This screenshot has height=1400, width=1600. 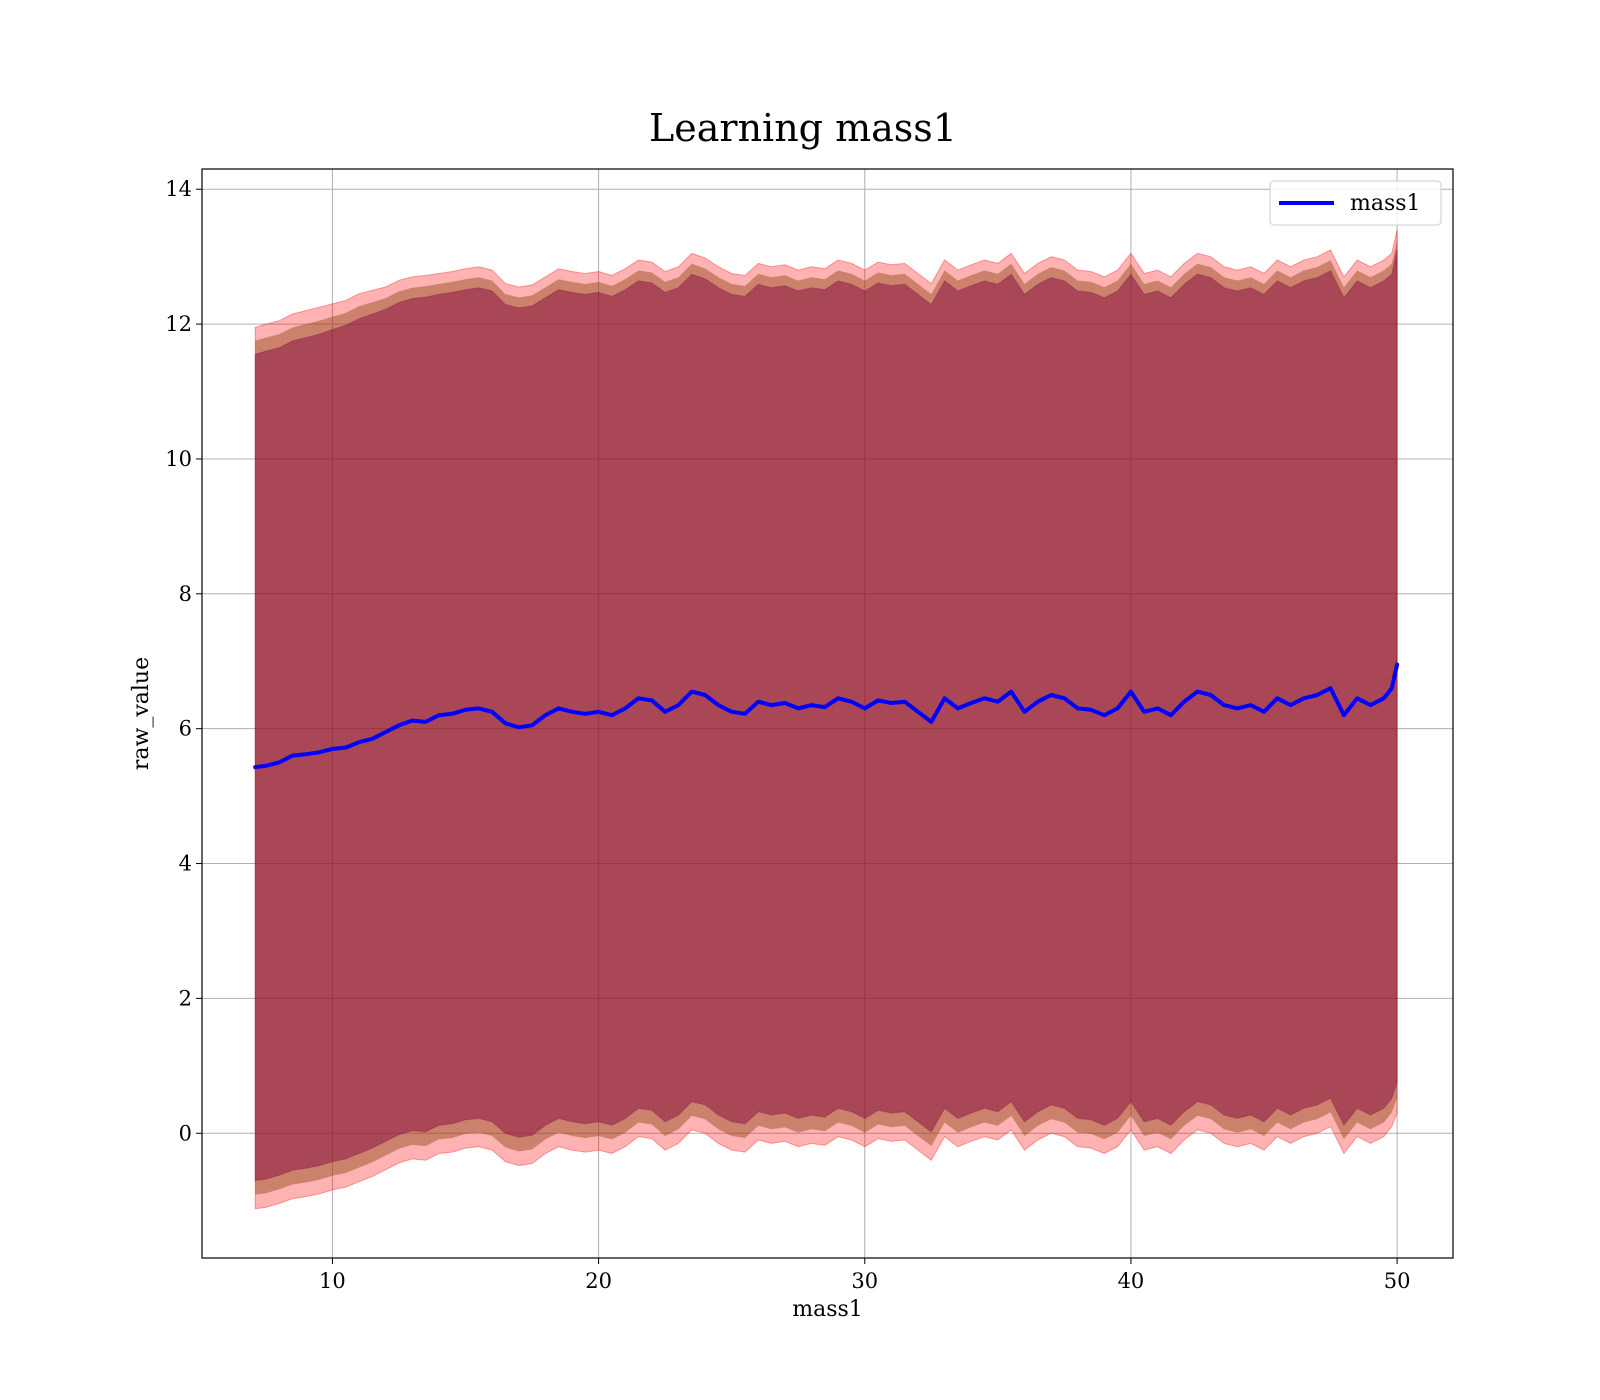 I want to click on y-tick-label: 8, so click(x=185, y=594).